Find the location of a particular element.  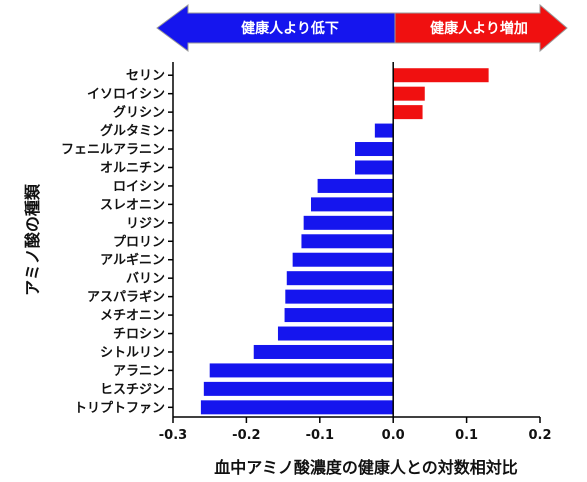

category-label: アルギニン is located at coordinates (132, 260).